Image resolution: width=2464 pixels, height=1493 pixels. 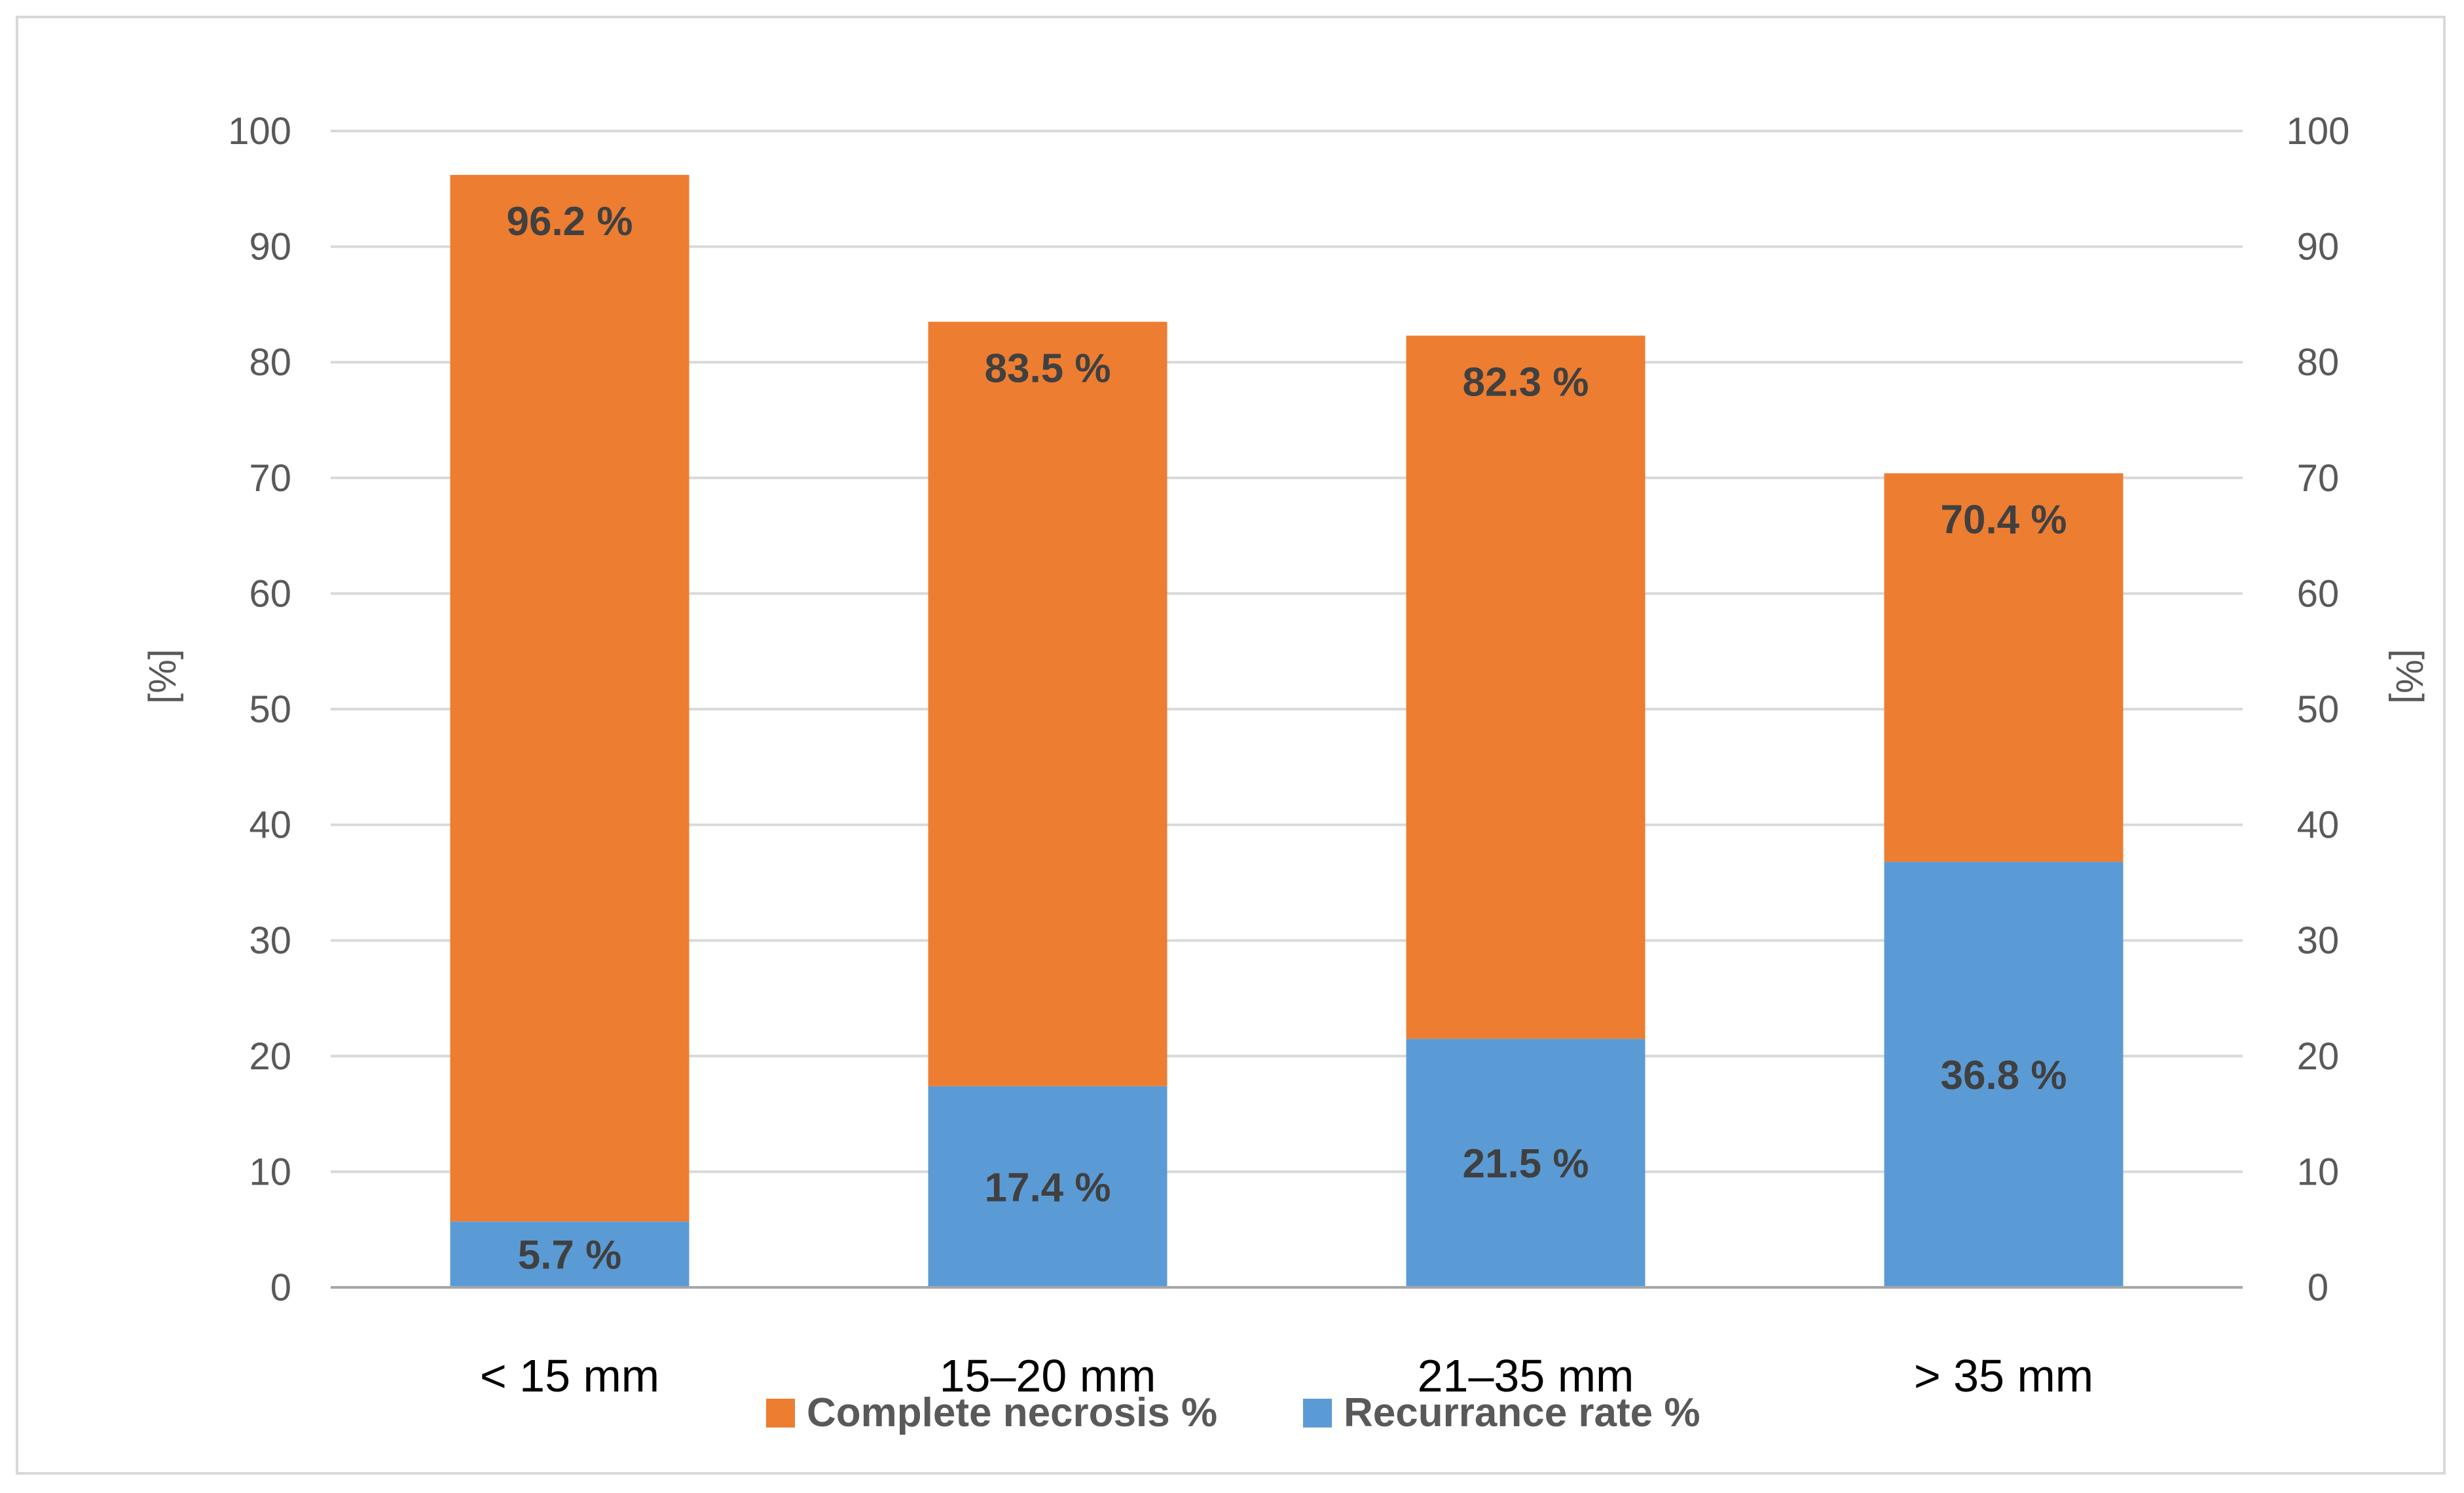 What do you see at coordinates (270, 1172) in the screenshot?
I see `y-tick-label: 10` at bounding box center [270, 1172].